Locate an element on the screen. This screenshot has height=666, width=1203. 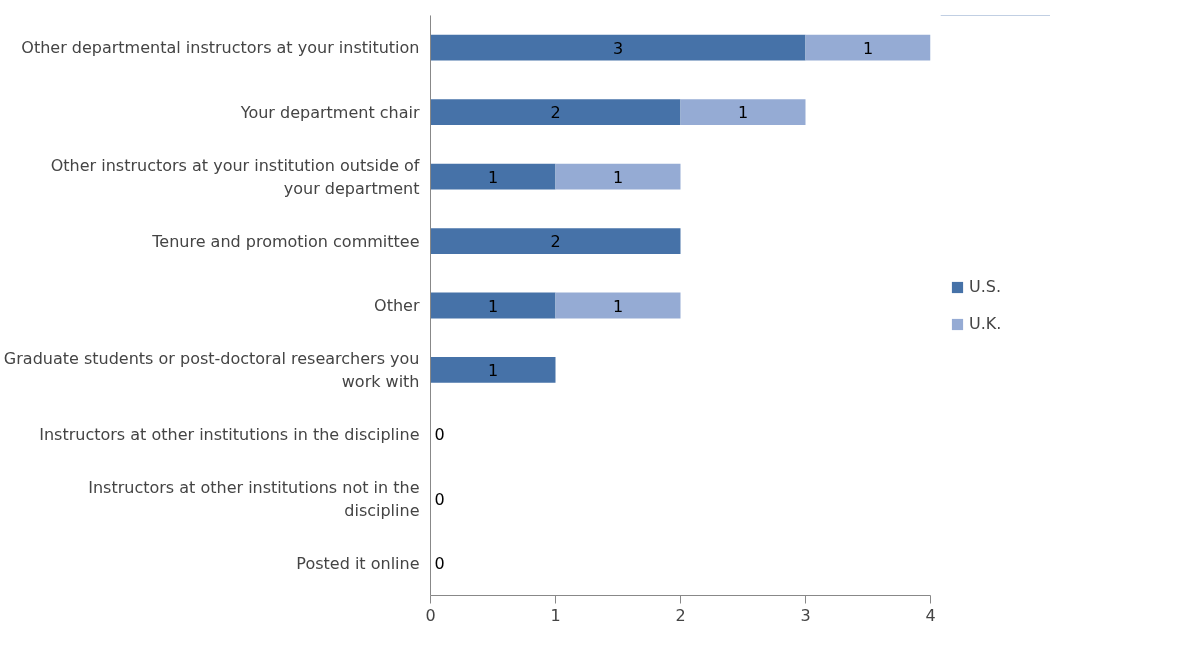
data-label: 3 is located at coordinates (618, 48).